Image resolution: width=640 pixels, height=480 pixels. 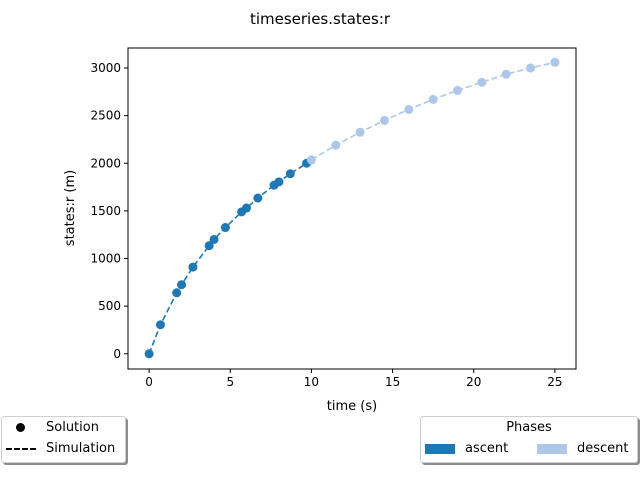 What do you see at coordinates (352, 406) in the screenshot?
I see `x-axis-label: time (s)` at bounding box center [352, 406].